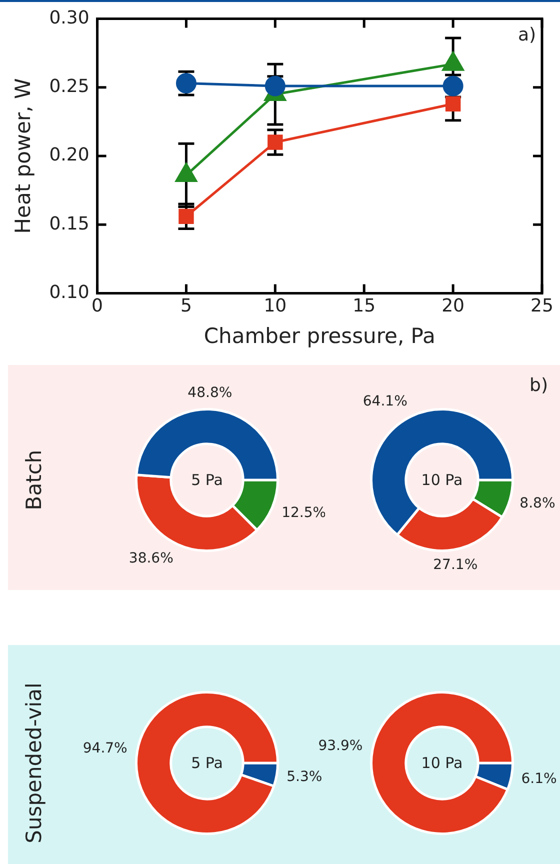 This screenshot has height=864, width=560. I want to click on data-label: 27.1%, so click(455, 565).